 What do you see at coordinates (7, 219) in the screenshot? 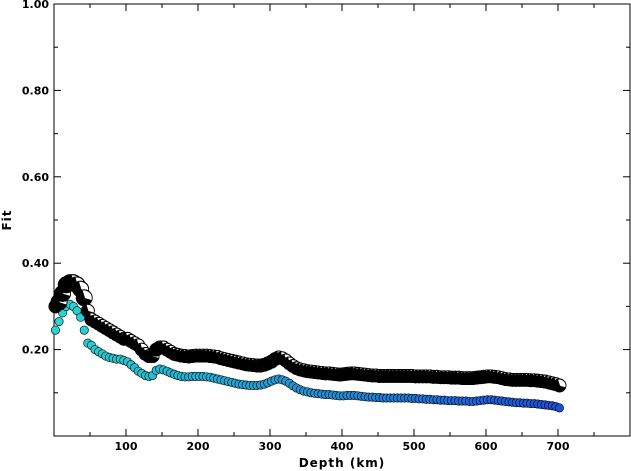
I see `y-axis-label: Fit` at bounding box center [7, 219].